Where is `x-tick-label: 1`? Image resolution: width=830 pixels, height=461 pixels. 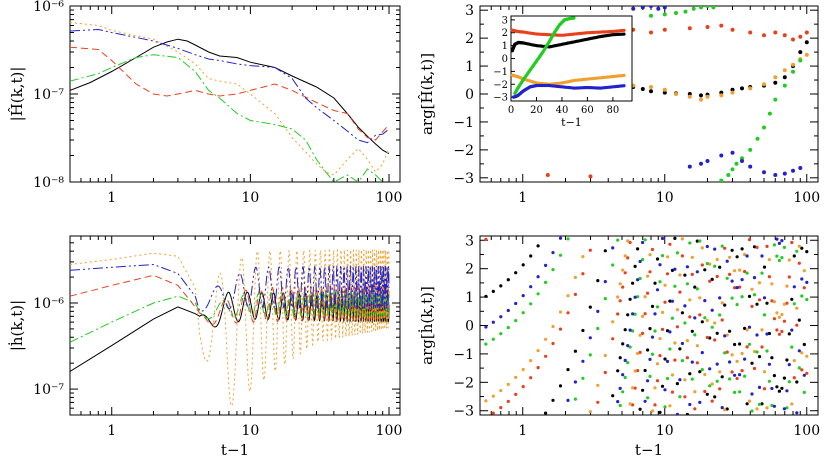 x-tick-label: 1 is located at coordinates (522, 431).